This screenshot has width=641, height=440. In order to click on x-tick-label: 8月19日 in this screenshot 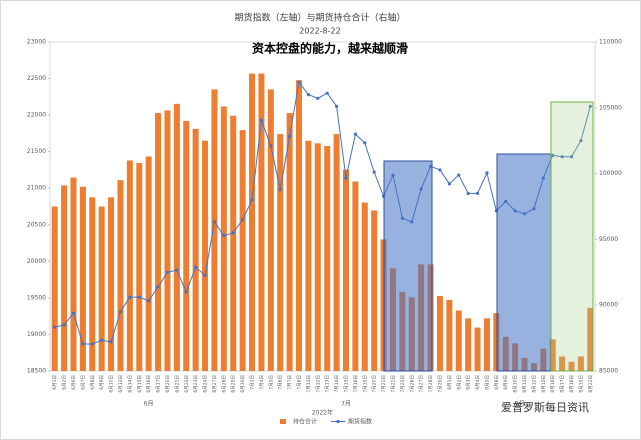, I will do `click(581, 384)`.